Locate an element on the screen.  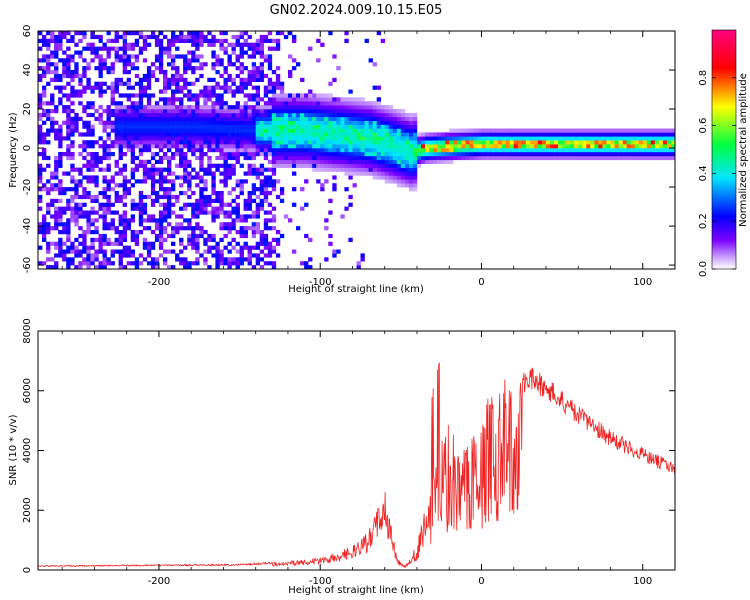
colorbar-tick-label: 0.8 is located at coordinates (703, 78).